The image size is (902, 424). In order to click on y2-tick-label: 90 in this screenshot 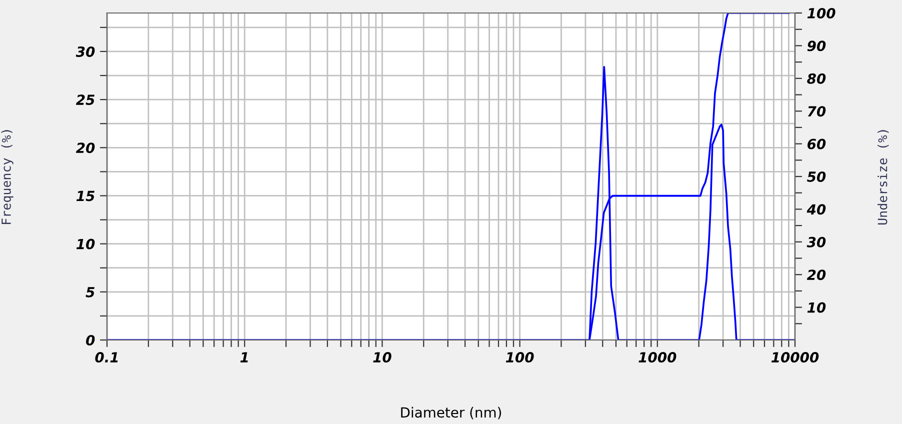, I will do `click(816, 46)`.